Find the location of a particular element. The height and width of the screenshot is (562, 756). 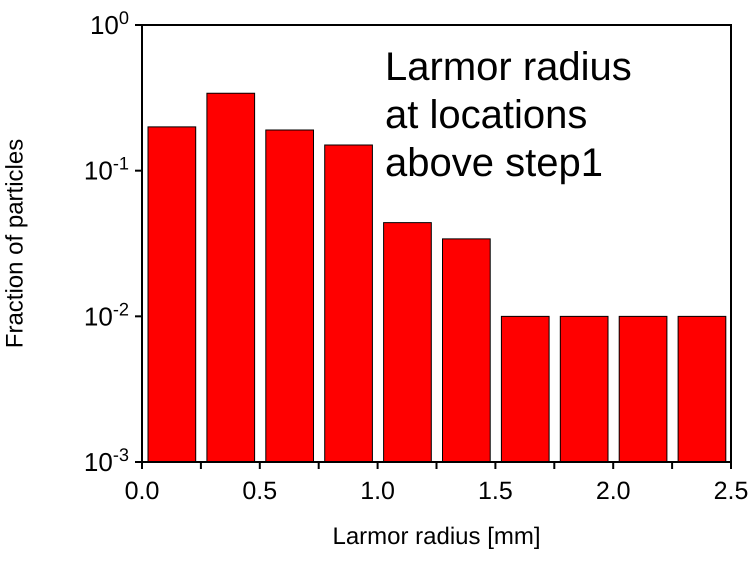

y-tick-label: 10$^{0}$ is located at coordinates (109, 24).